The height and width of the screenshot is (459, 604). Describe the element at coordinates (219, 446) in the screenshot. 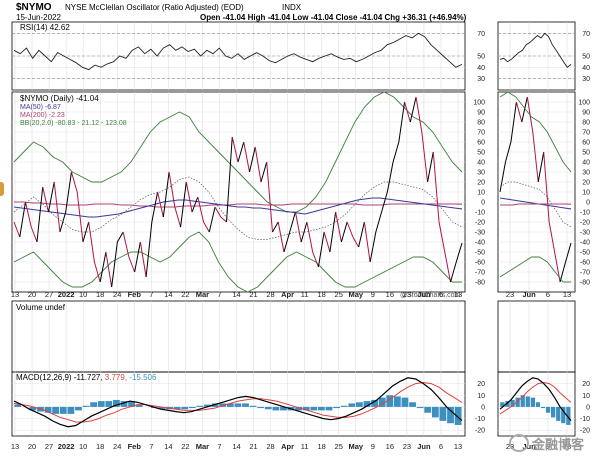

I see `x-tick-label: 7` at that location.